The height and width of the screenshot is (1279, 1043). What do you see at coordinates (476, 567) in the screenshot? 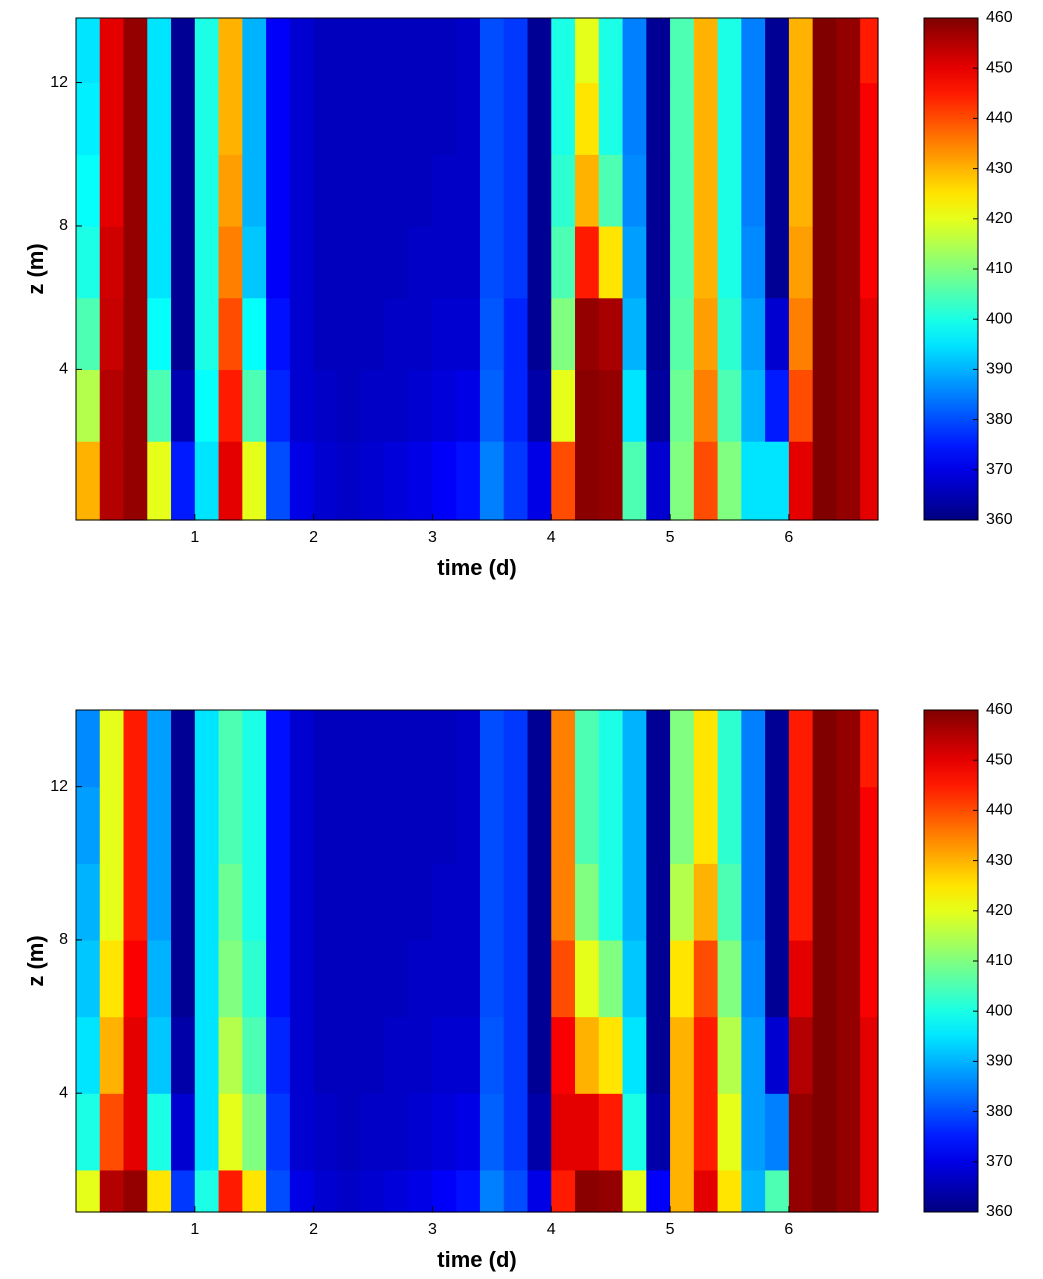
I see `x-axis-label: time (d)` at bounding box center [476, 567].